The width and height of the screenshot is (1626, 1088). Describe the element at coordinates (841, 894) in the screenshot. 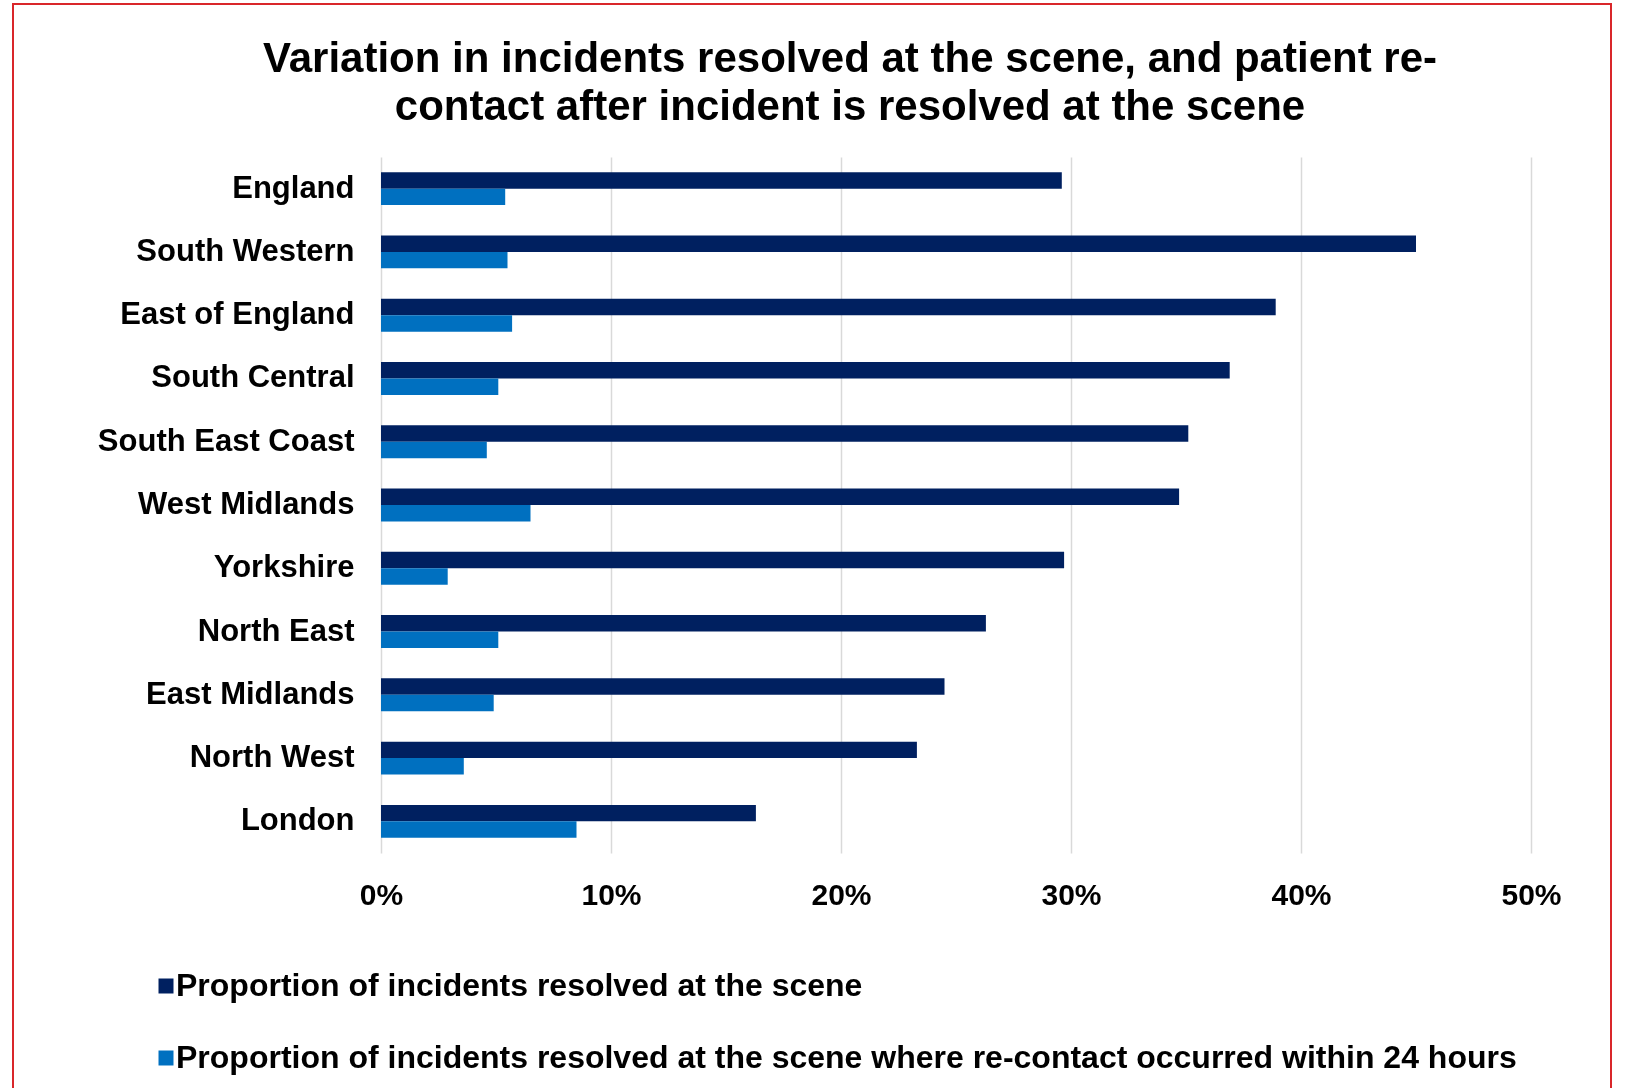

I see `x-tick-label: 20%` at that location.